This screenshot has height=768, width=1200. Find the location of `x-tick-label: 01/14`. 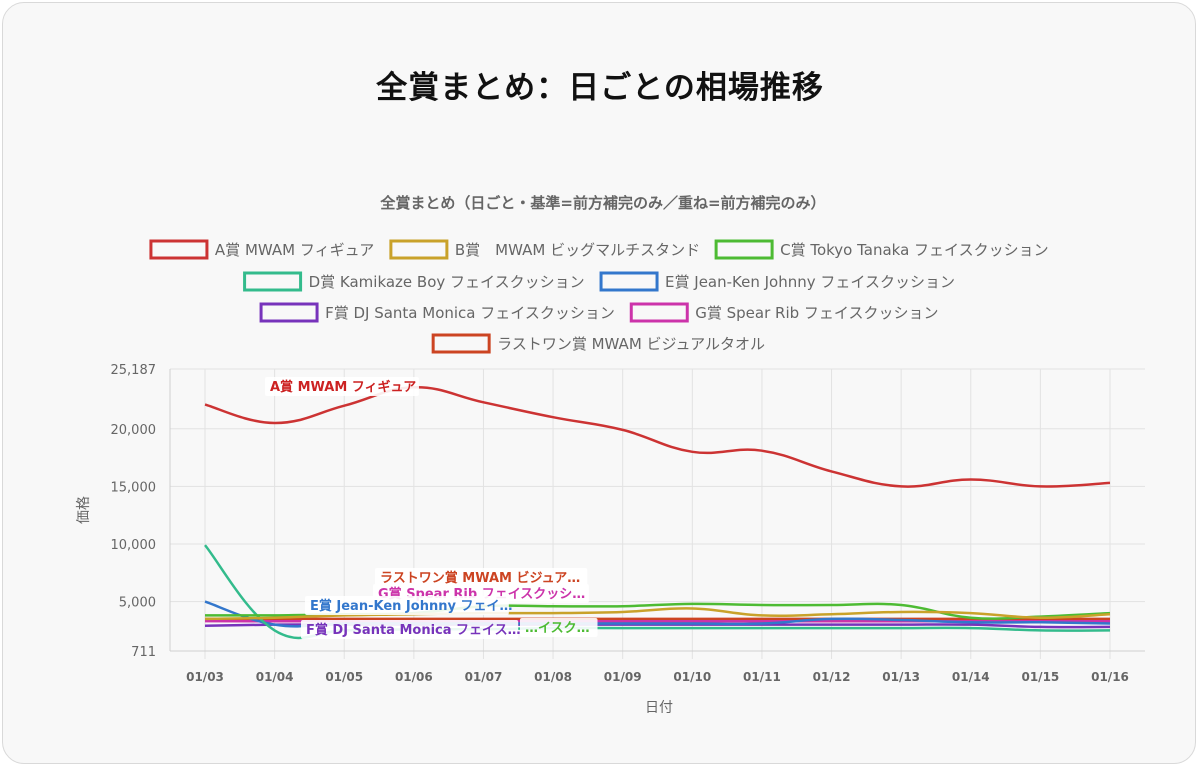

x-tick-label: 01/14 is located at coordinates (971, 677).